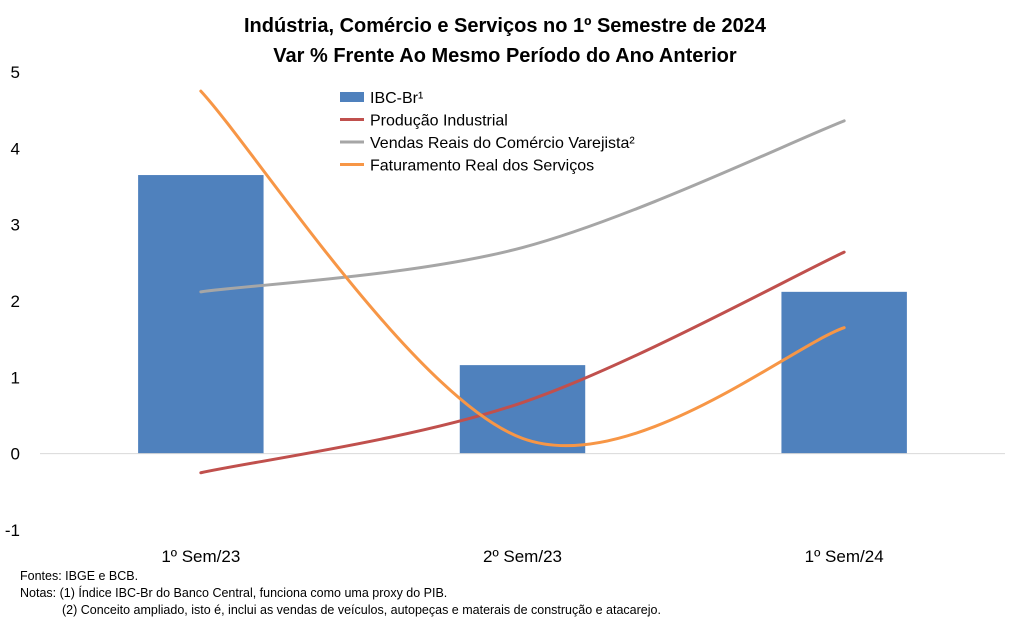 This screenshot has width=1011, height=635. What do you see at coordinates (352, 97) in the screenshot?
I see `legend-swatch` at bounding box center [352, 97].